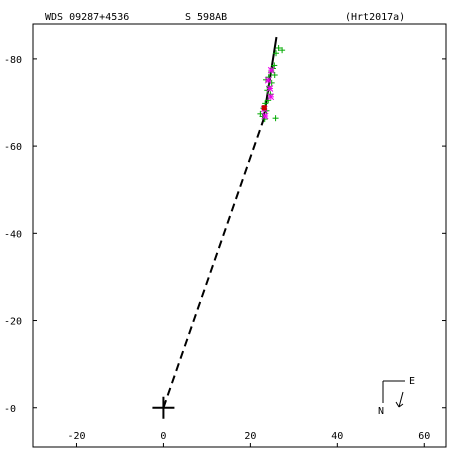  Describe the element at coordinates (250, 436) in the screenshot. I see `x-tick-label: 20` at that location.